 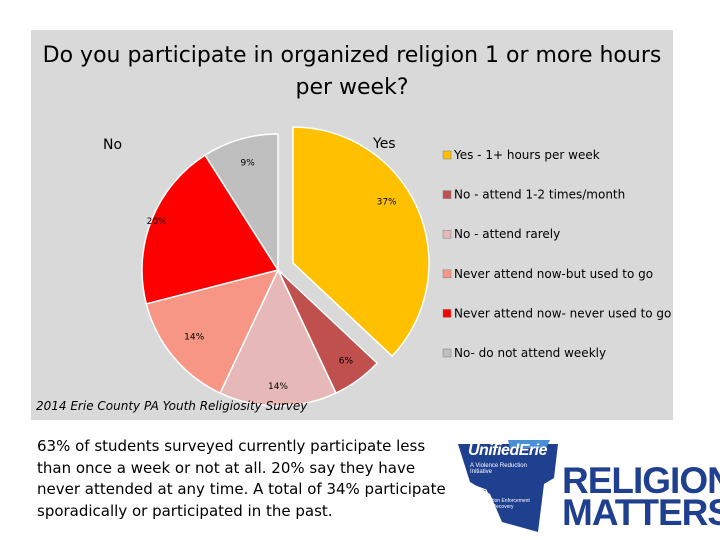 What do you see at coordinates (641, 480) in the screenshot?
I see `logo-religion-text: RELIGION` at bounding box center [641, 480].